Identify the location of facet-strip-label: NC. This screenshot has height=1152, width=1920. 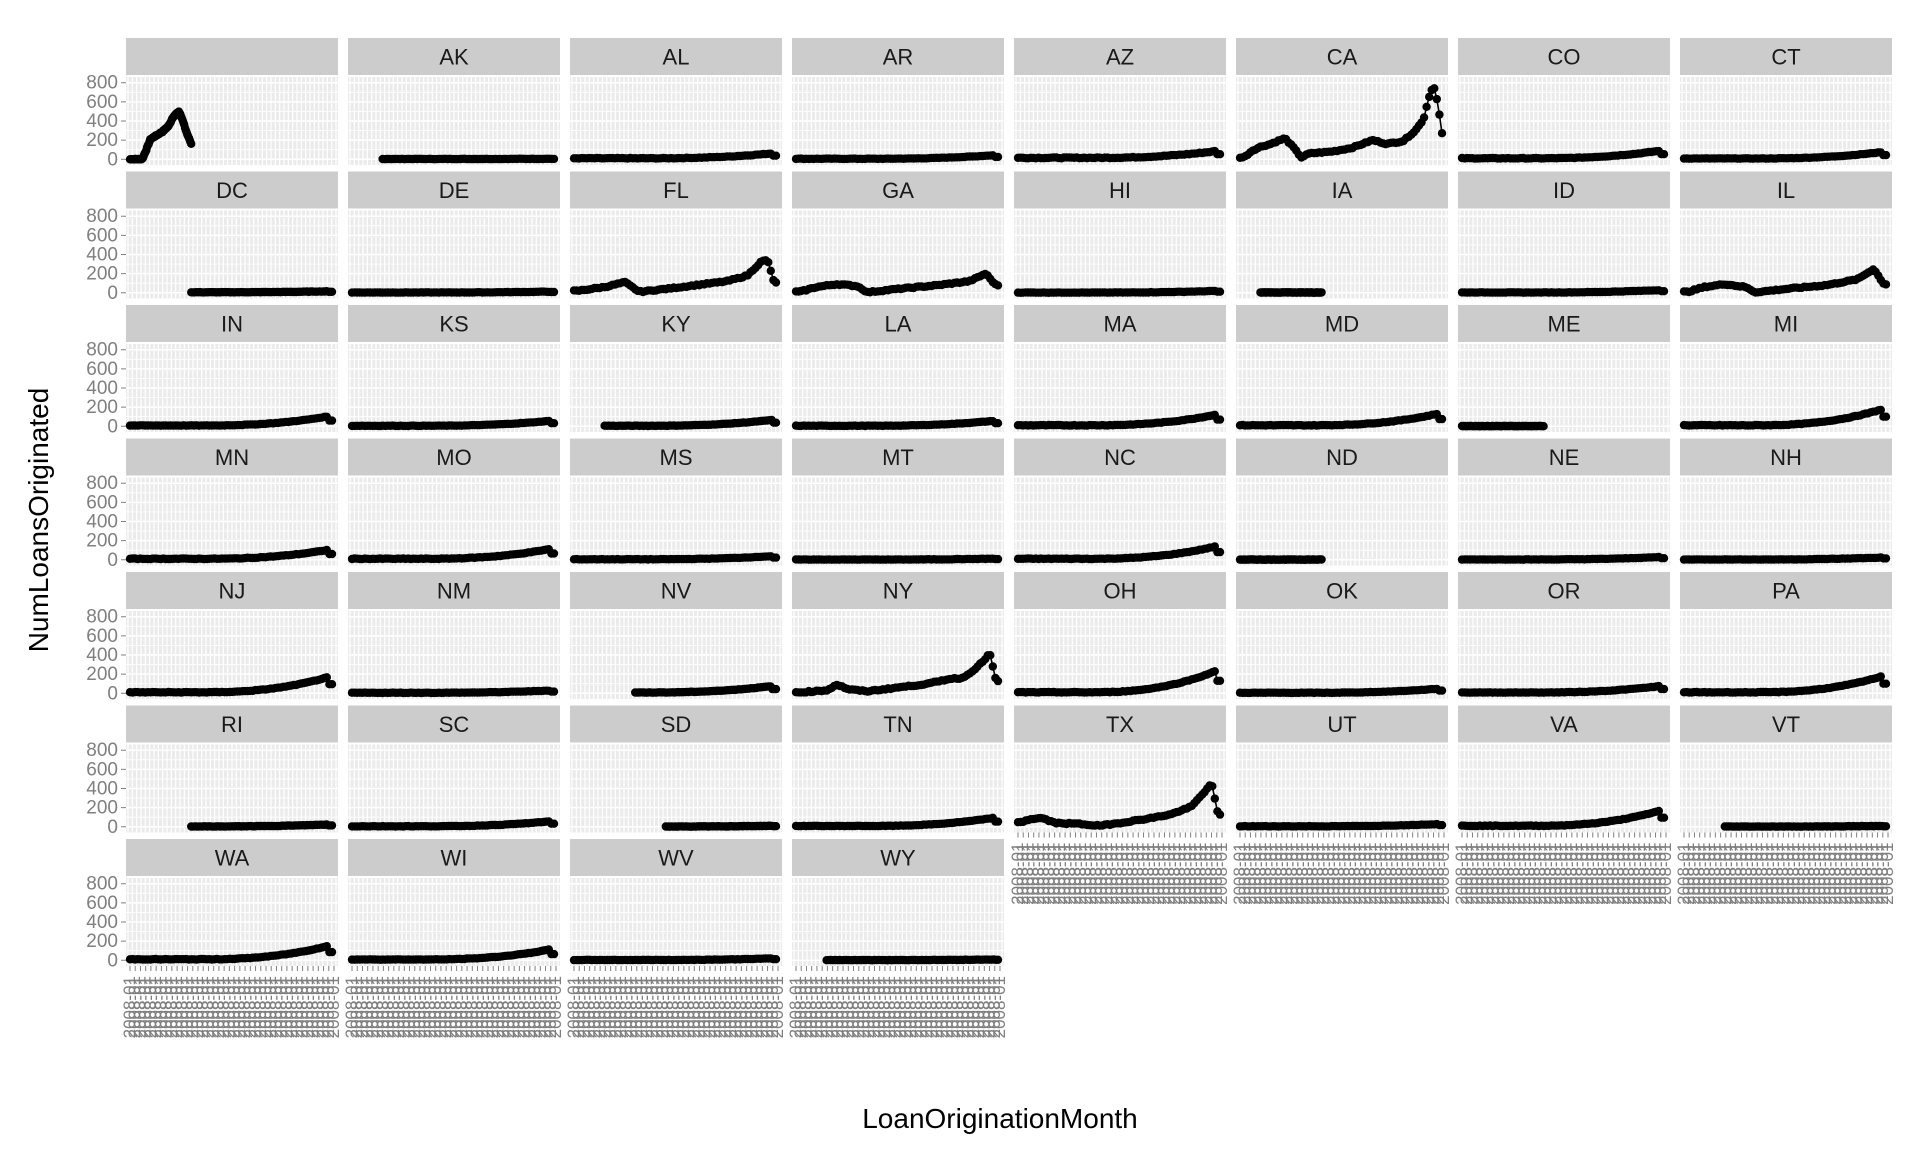
(1120, 457).